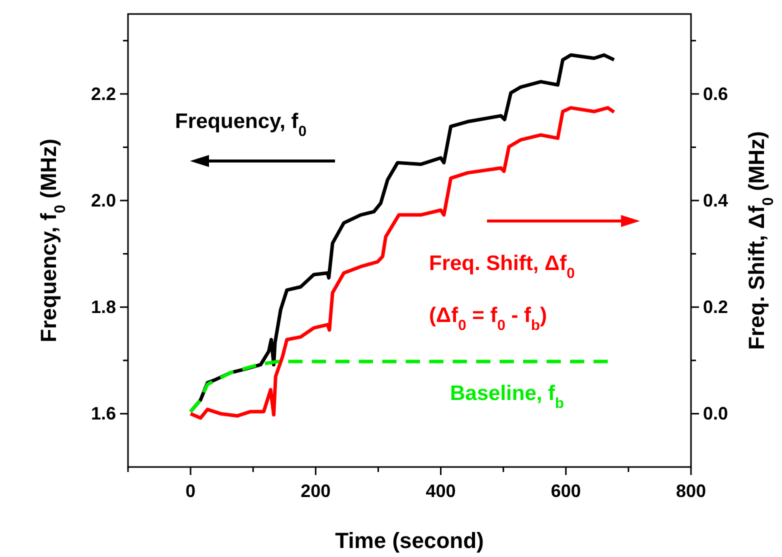  I want to click on x-axis-title: Time (second), so click(409, 540).